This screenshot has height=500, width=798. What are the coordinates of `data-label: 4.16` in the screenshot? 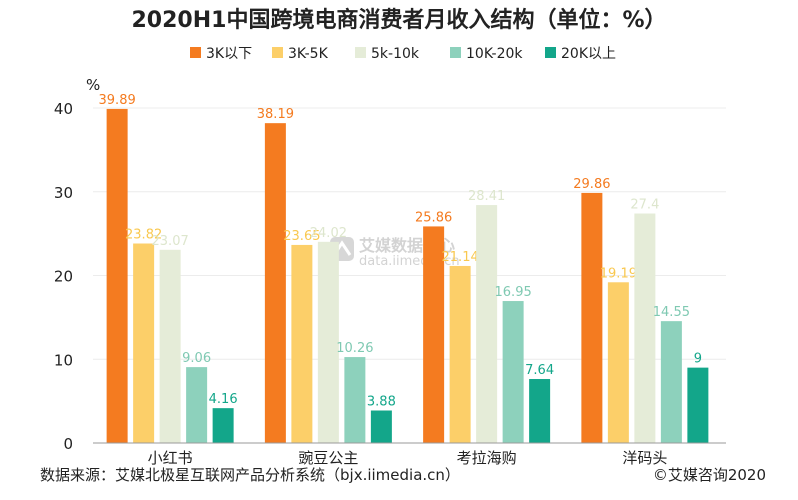 It's located at (223, 399).